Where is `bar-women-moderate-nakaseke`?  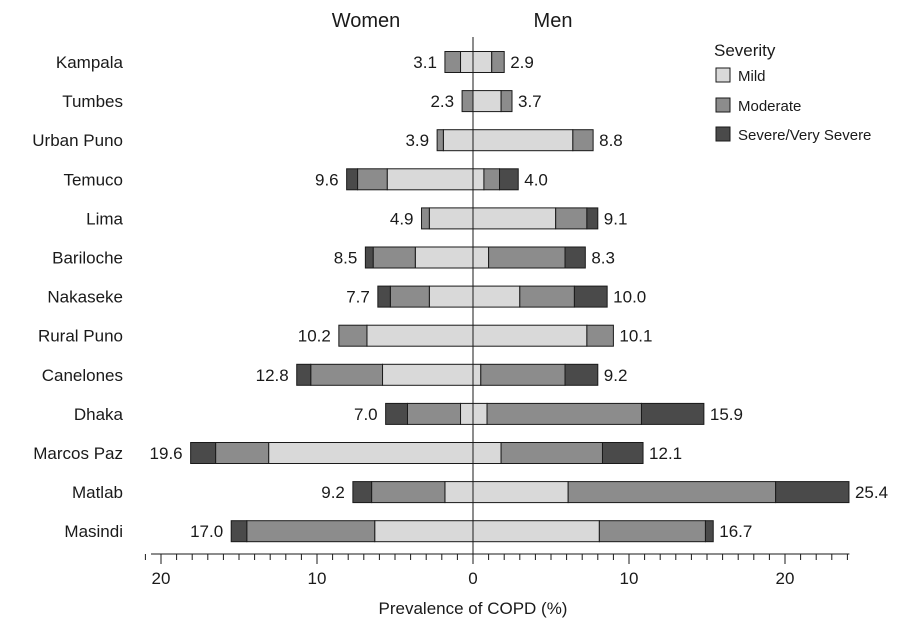
bar-women-moderate-nakaseke is located at coordinates (409, 296).